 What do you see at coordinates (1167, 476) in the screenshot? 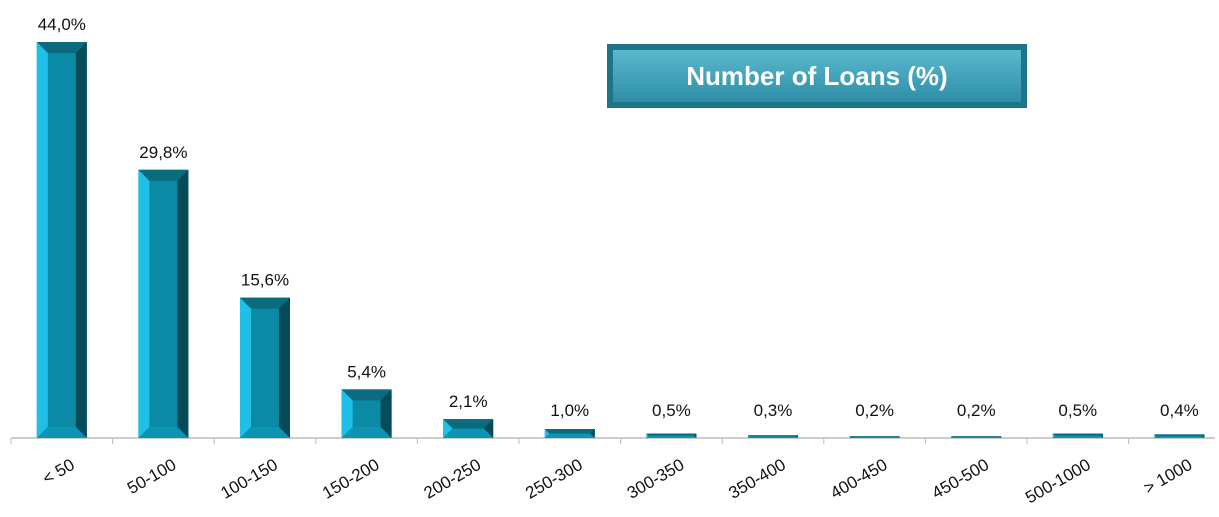
I see `x-tick-label: > 1000` at bounding box center [1167, 476].